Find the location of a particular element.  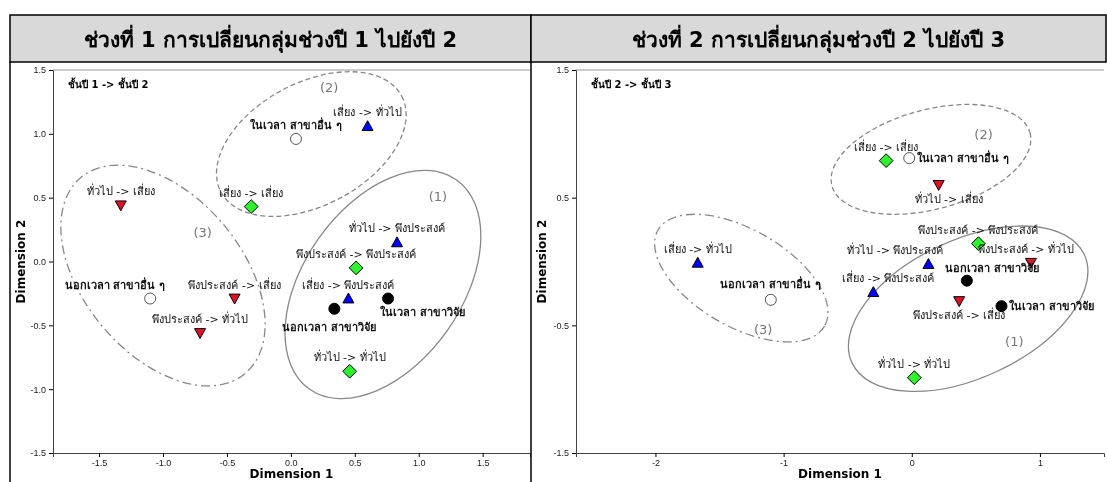

y-tick-label: 0.0 is located at coordinates (39, 261).